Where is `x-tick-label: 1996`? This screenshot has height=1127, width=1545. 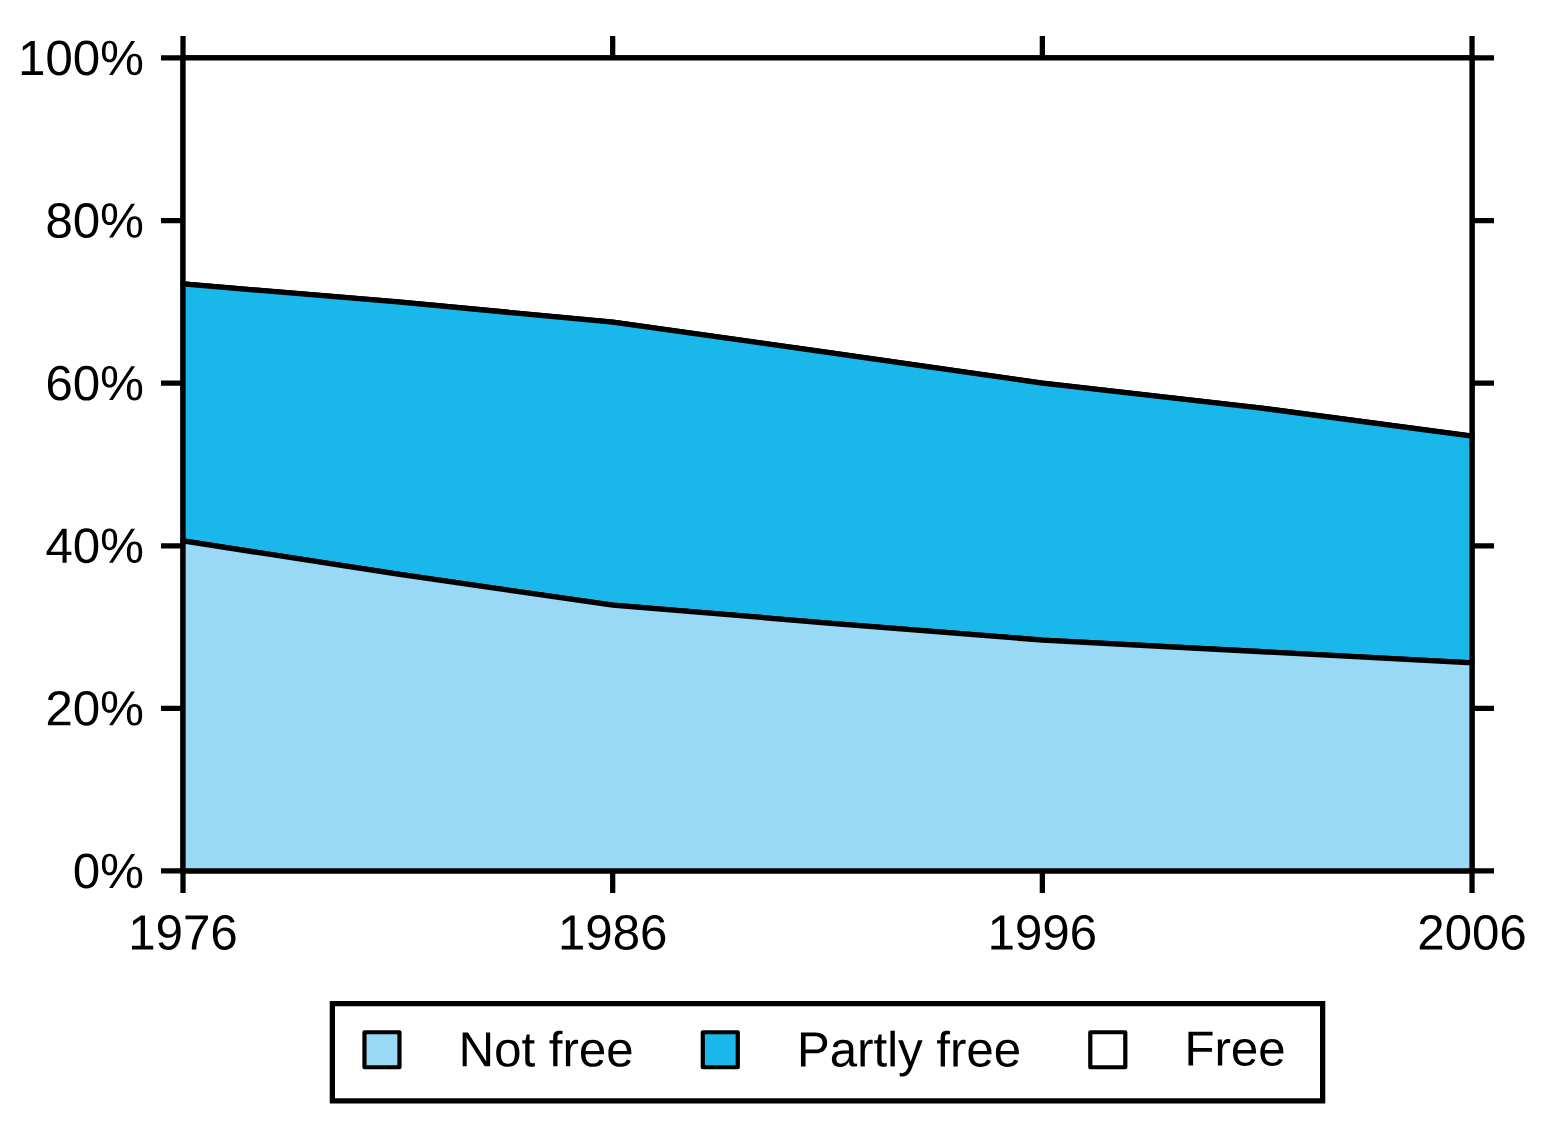 x-tick-label: 1996 is located at coordinates (1043, 932).